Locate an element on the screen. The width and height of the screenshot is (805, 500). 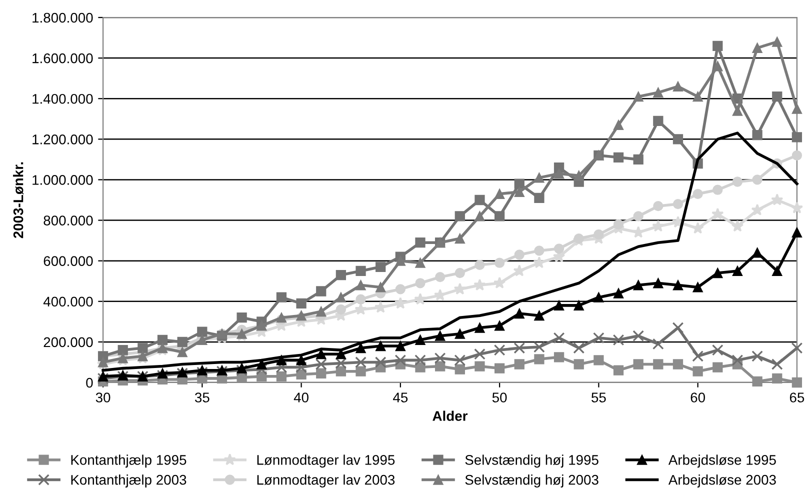
legend-label: Selvstændig høj 2003 is located at coordinates (531, 481).